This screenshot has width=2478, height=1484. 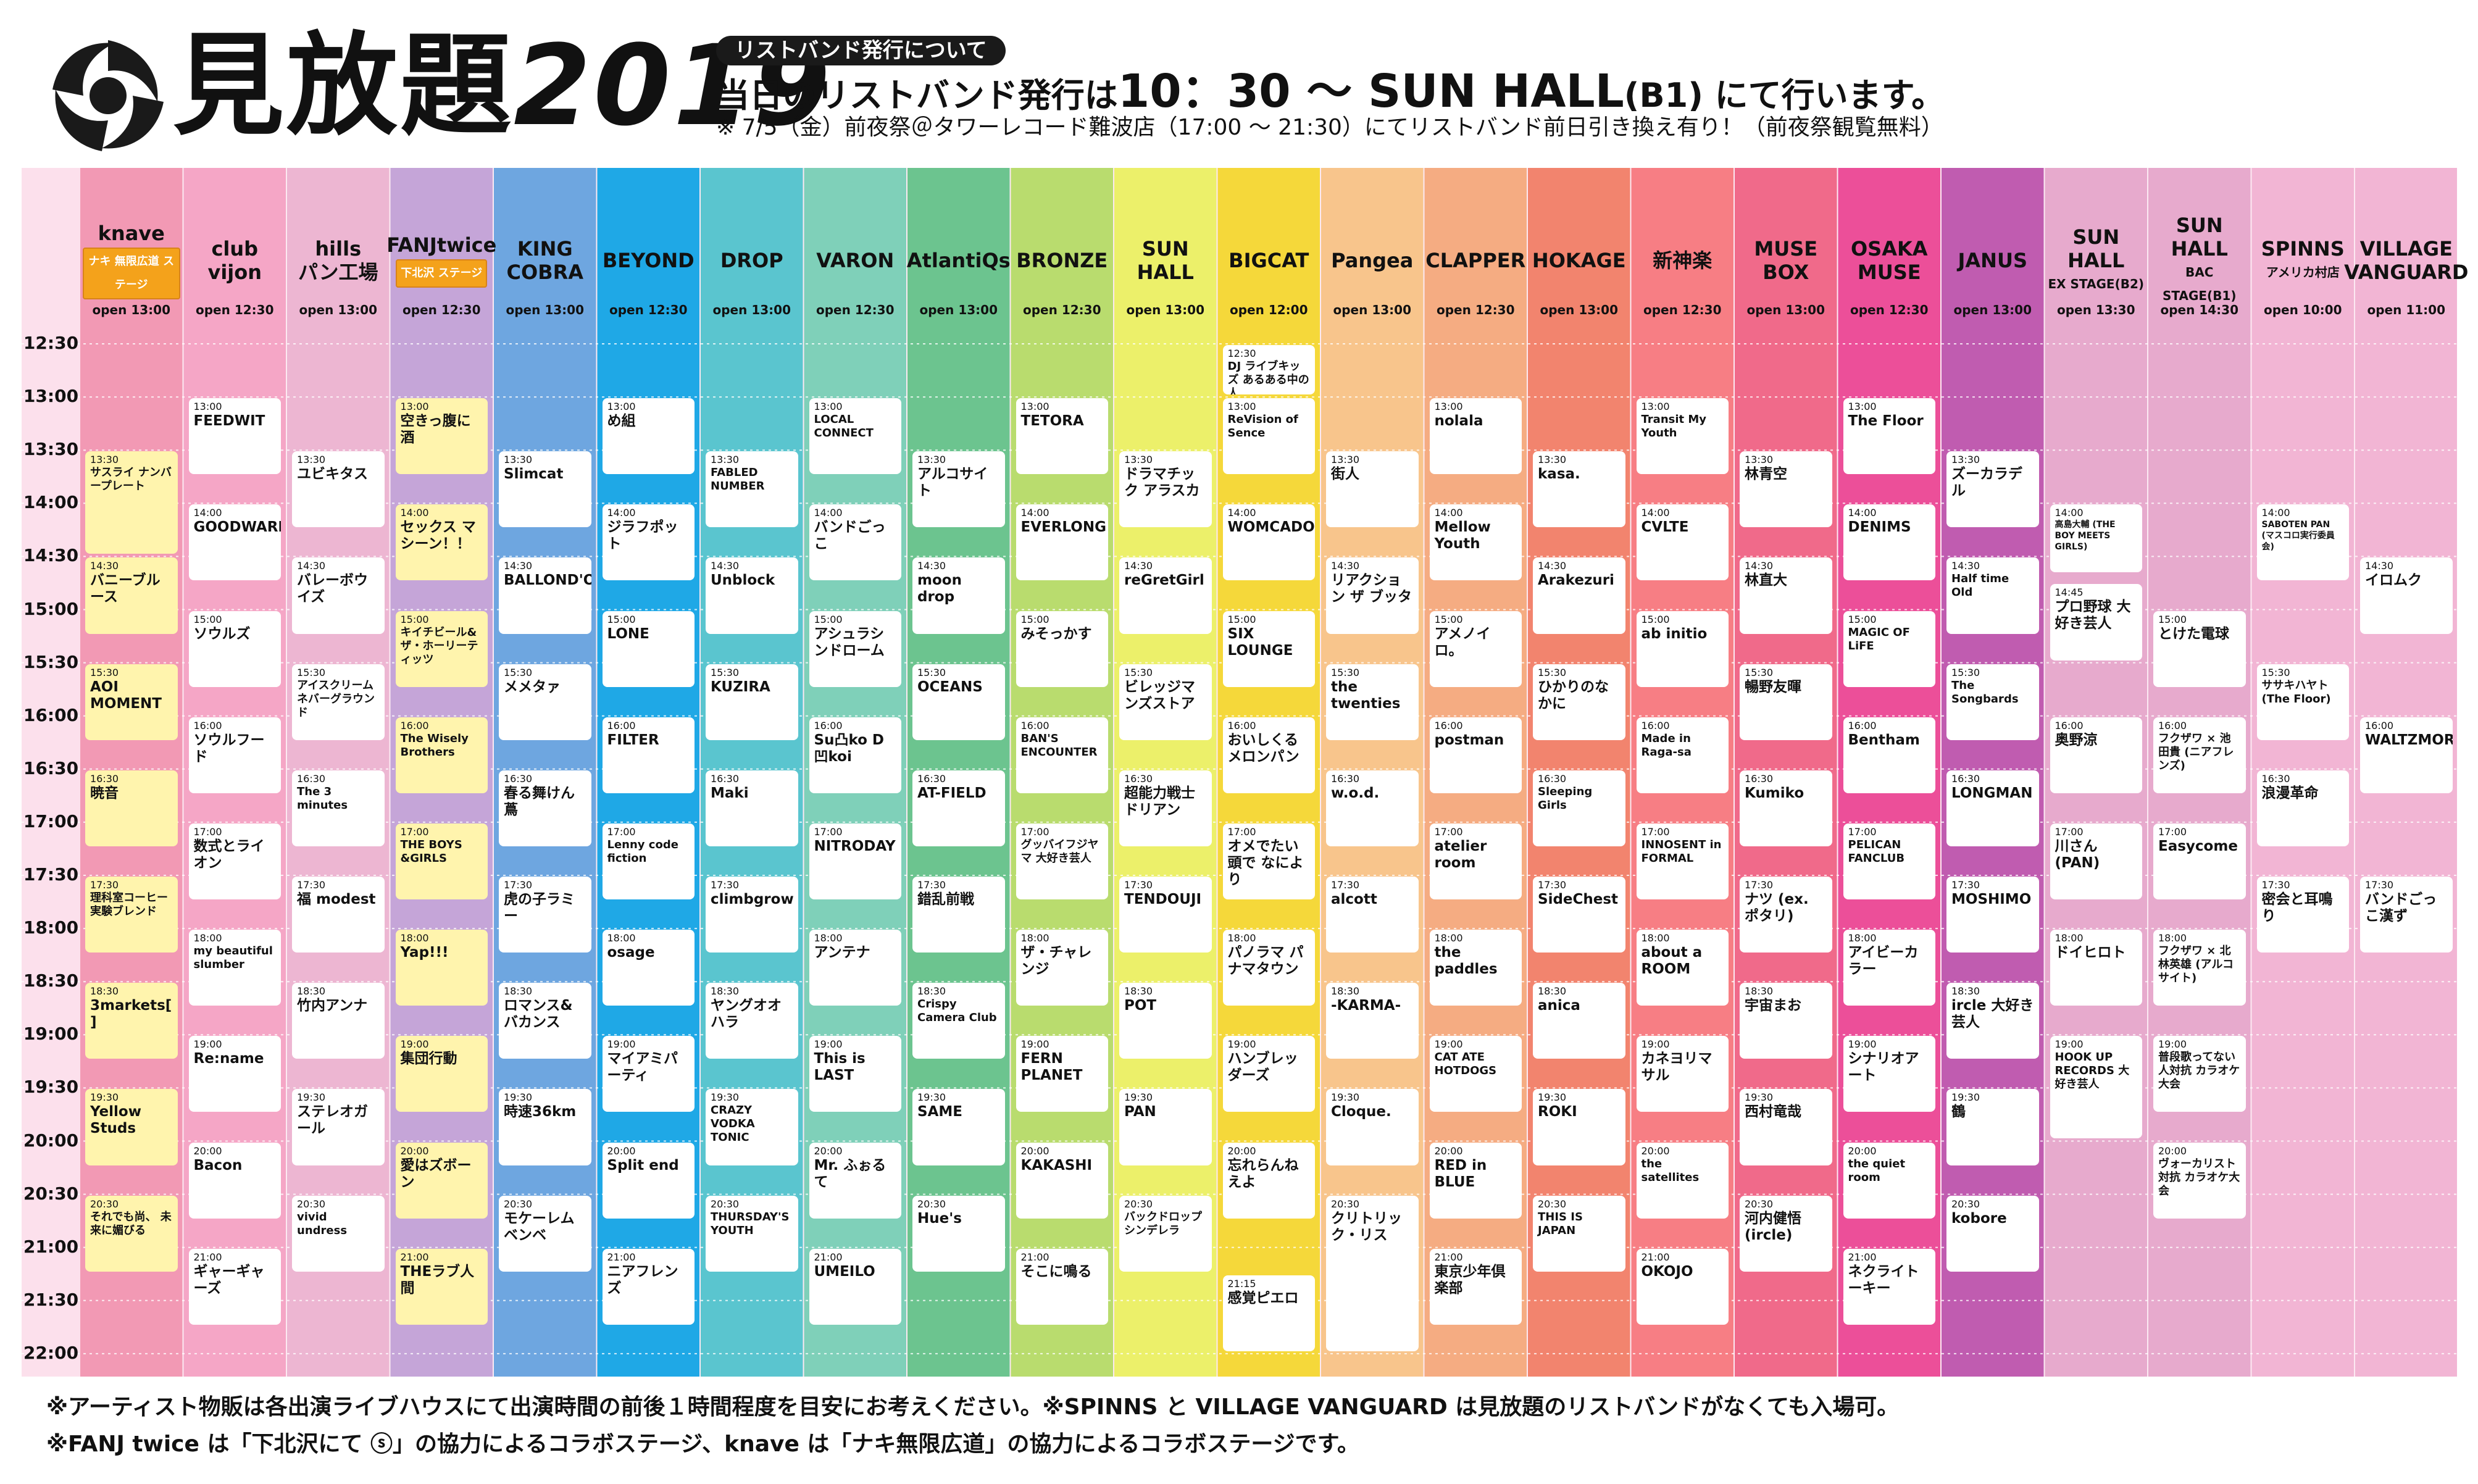 What do you see at coordinates (2096, 861) in the screenshot?
I see `act-slot: 17:00 川さん (PAN)` at bounding box center [2096, 861].